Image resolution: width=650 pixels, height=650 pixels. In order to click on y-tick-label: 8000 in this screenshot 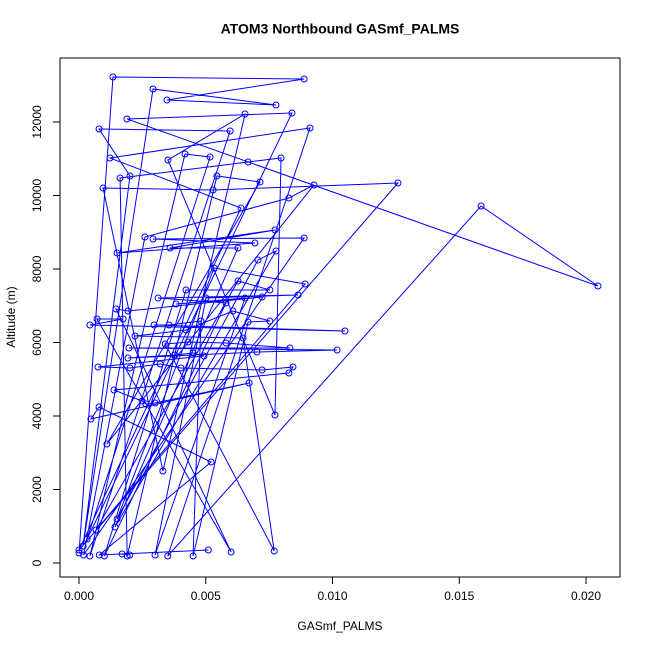, I will do `click(37, 268)`.